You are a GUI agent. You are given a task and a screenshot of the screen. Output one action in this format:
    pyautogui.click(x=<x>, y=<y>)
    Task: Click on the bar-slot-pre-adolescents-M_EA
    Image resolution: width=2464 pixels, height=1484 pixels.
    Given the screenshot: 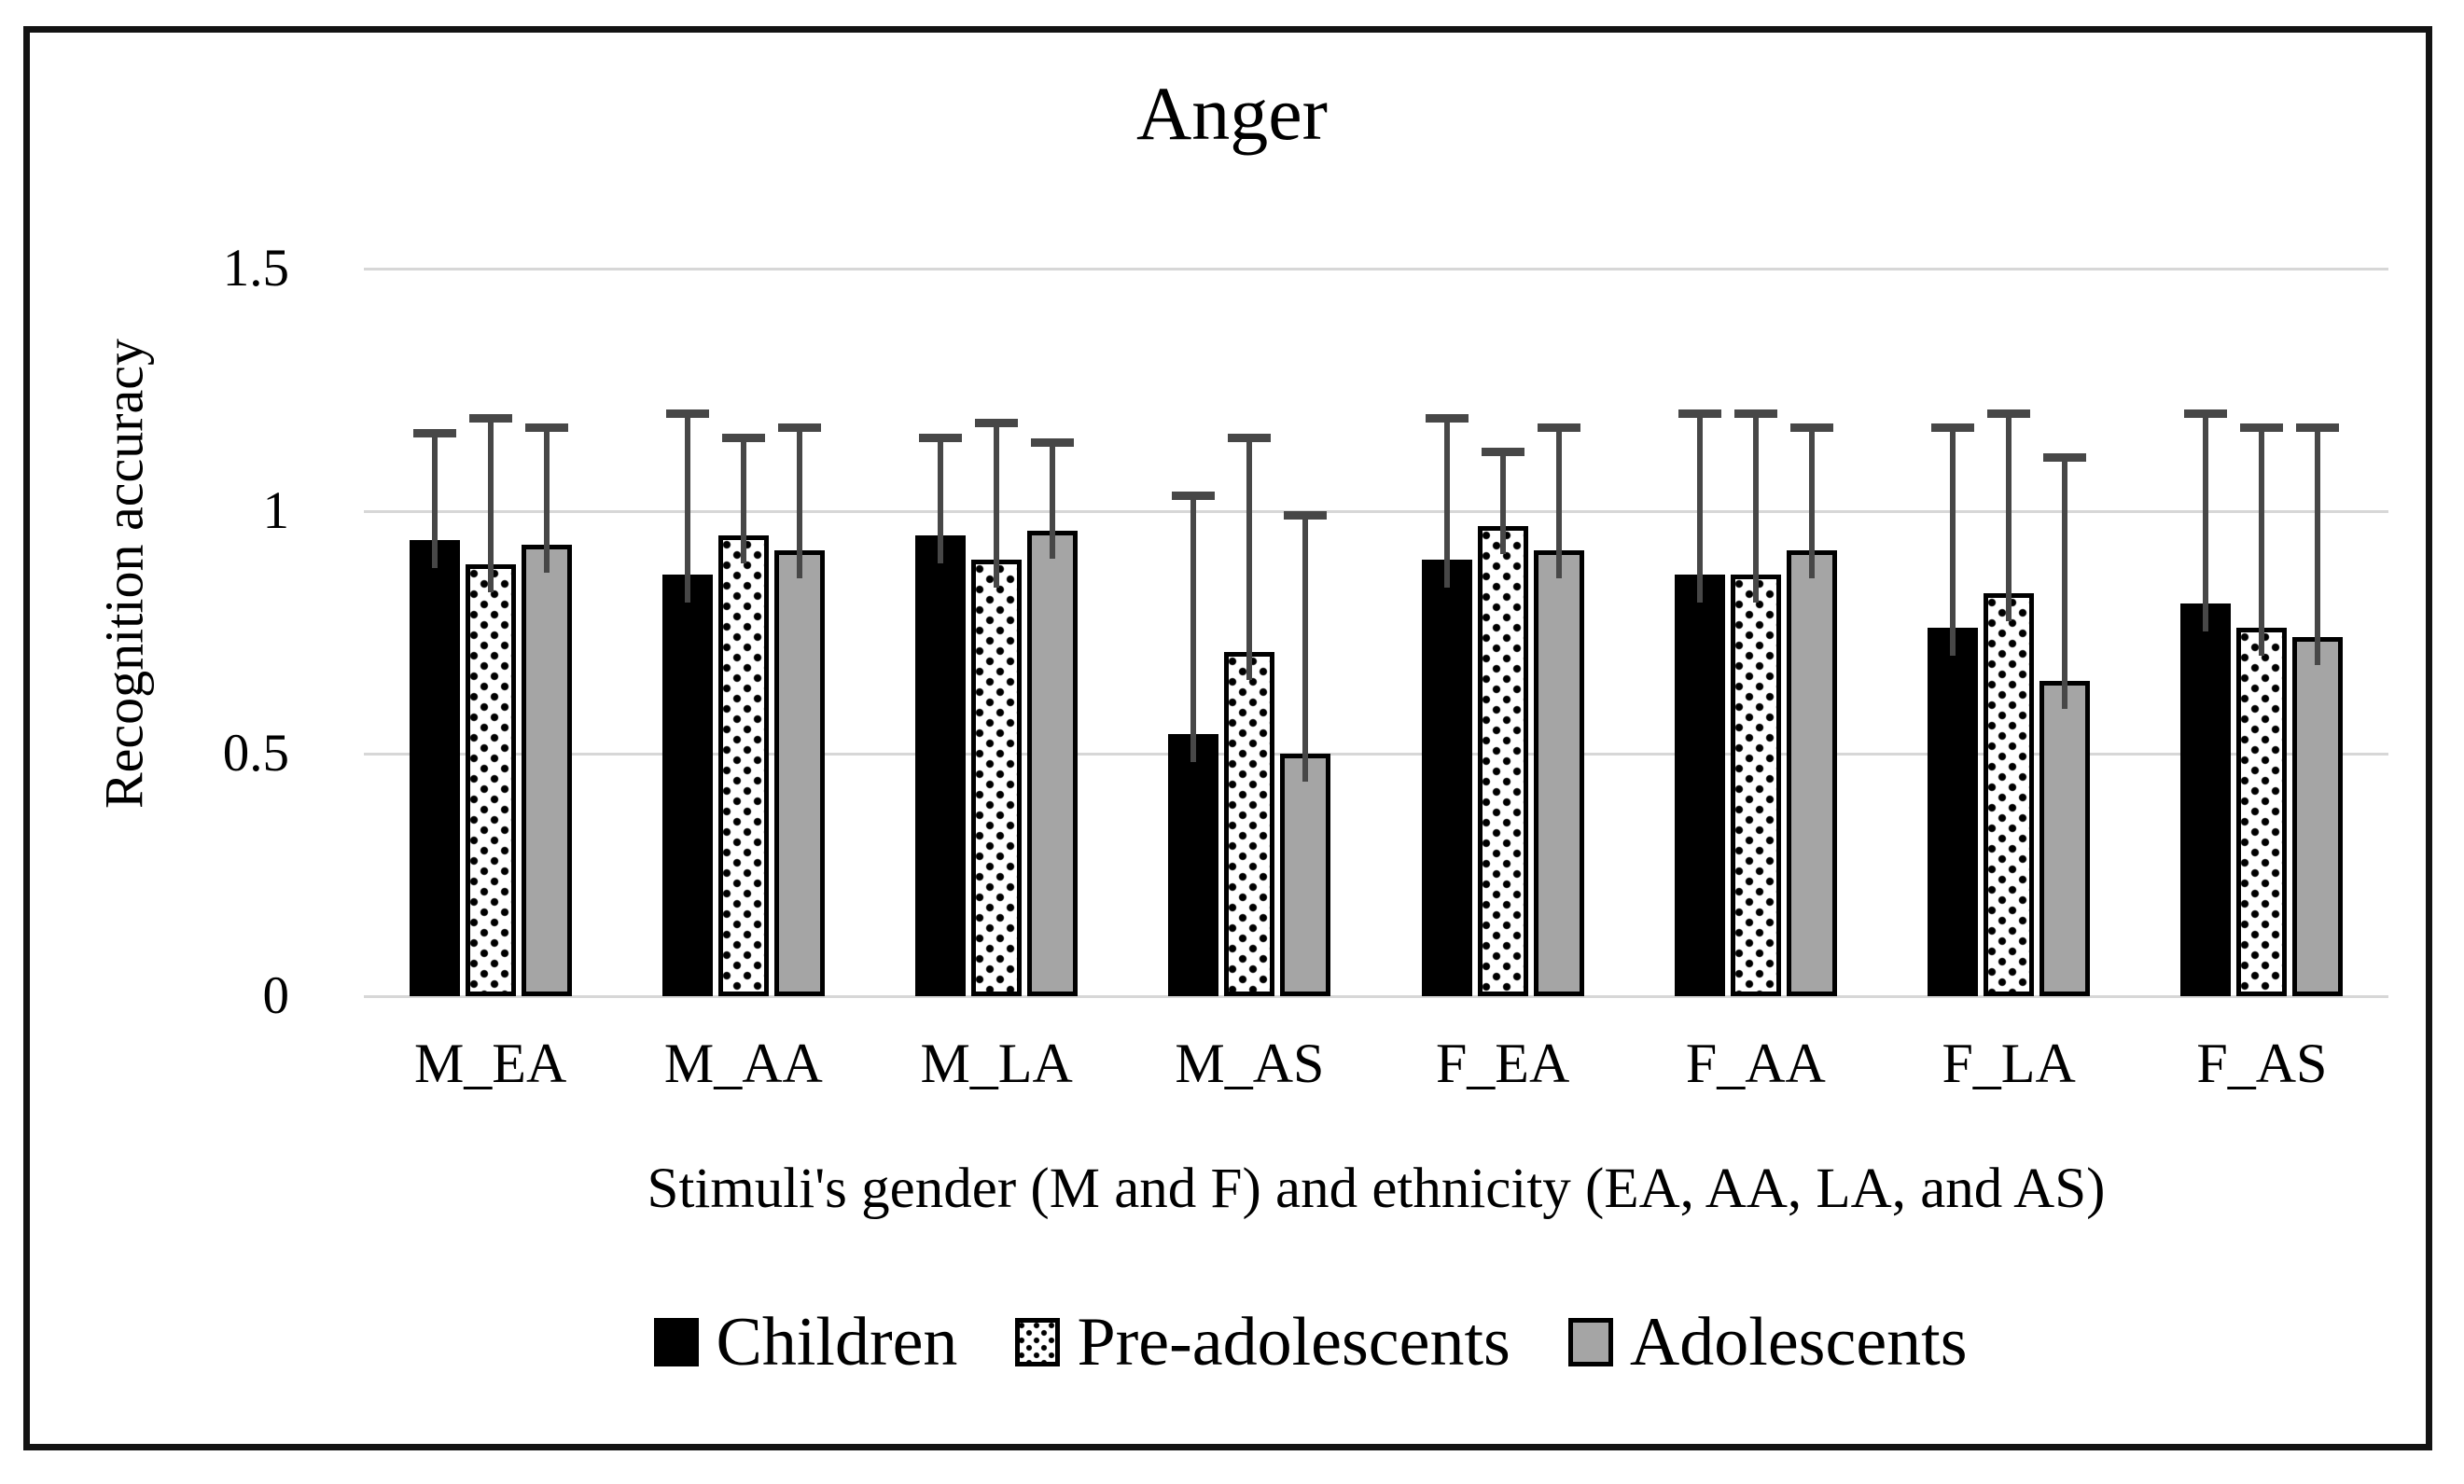 What is the action you would take?
    pyautogui.click(x=490, y=705)
    